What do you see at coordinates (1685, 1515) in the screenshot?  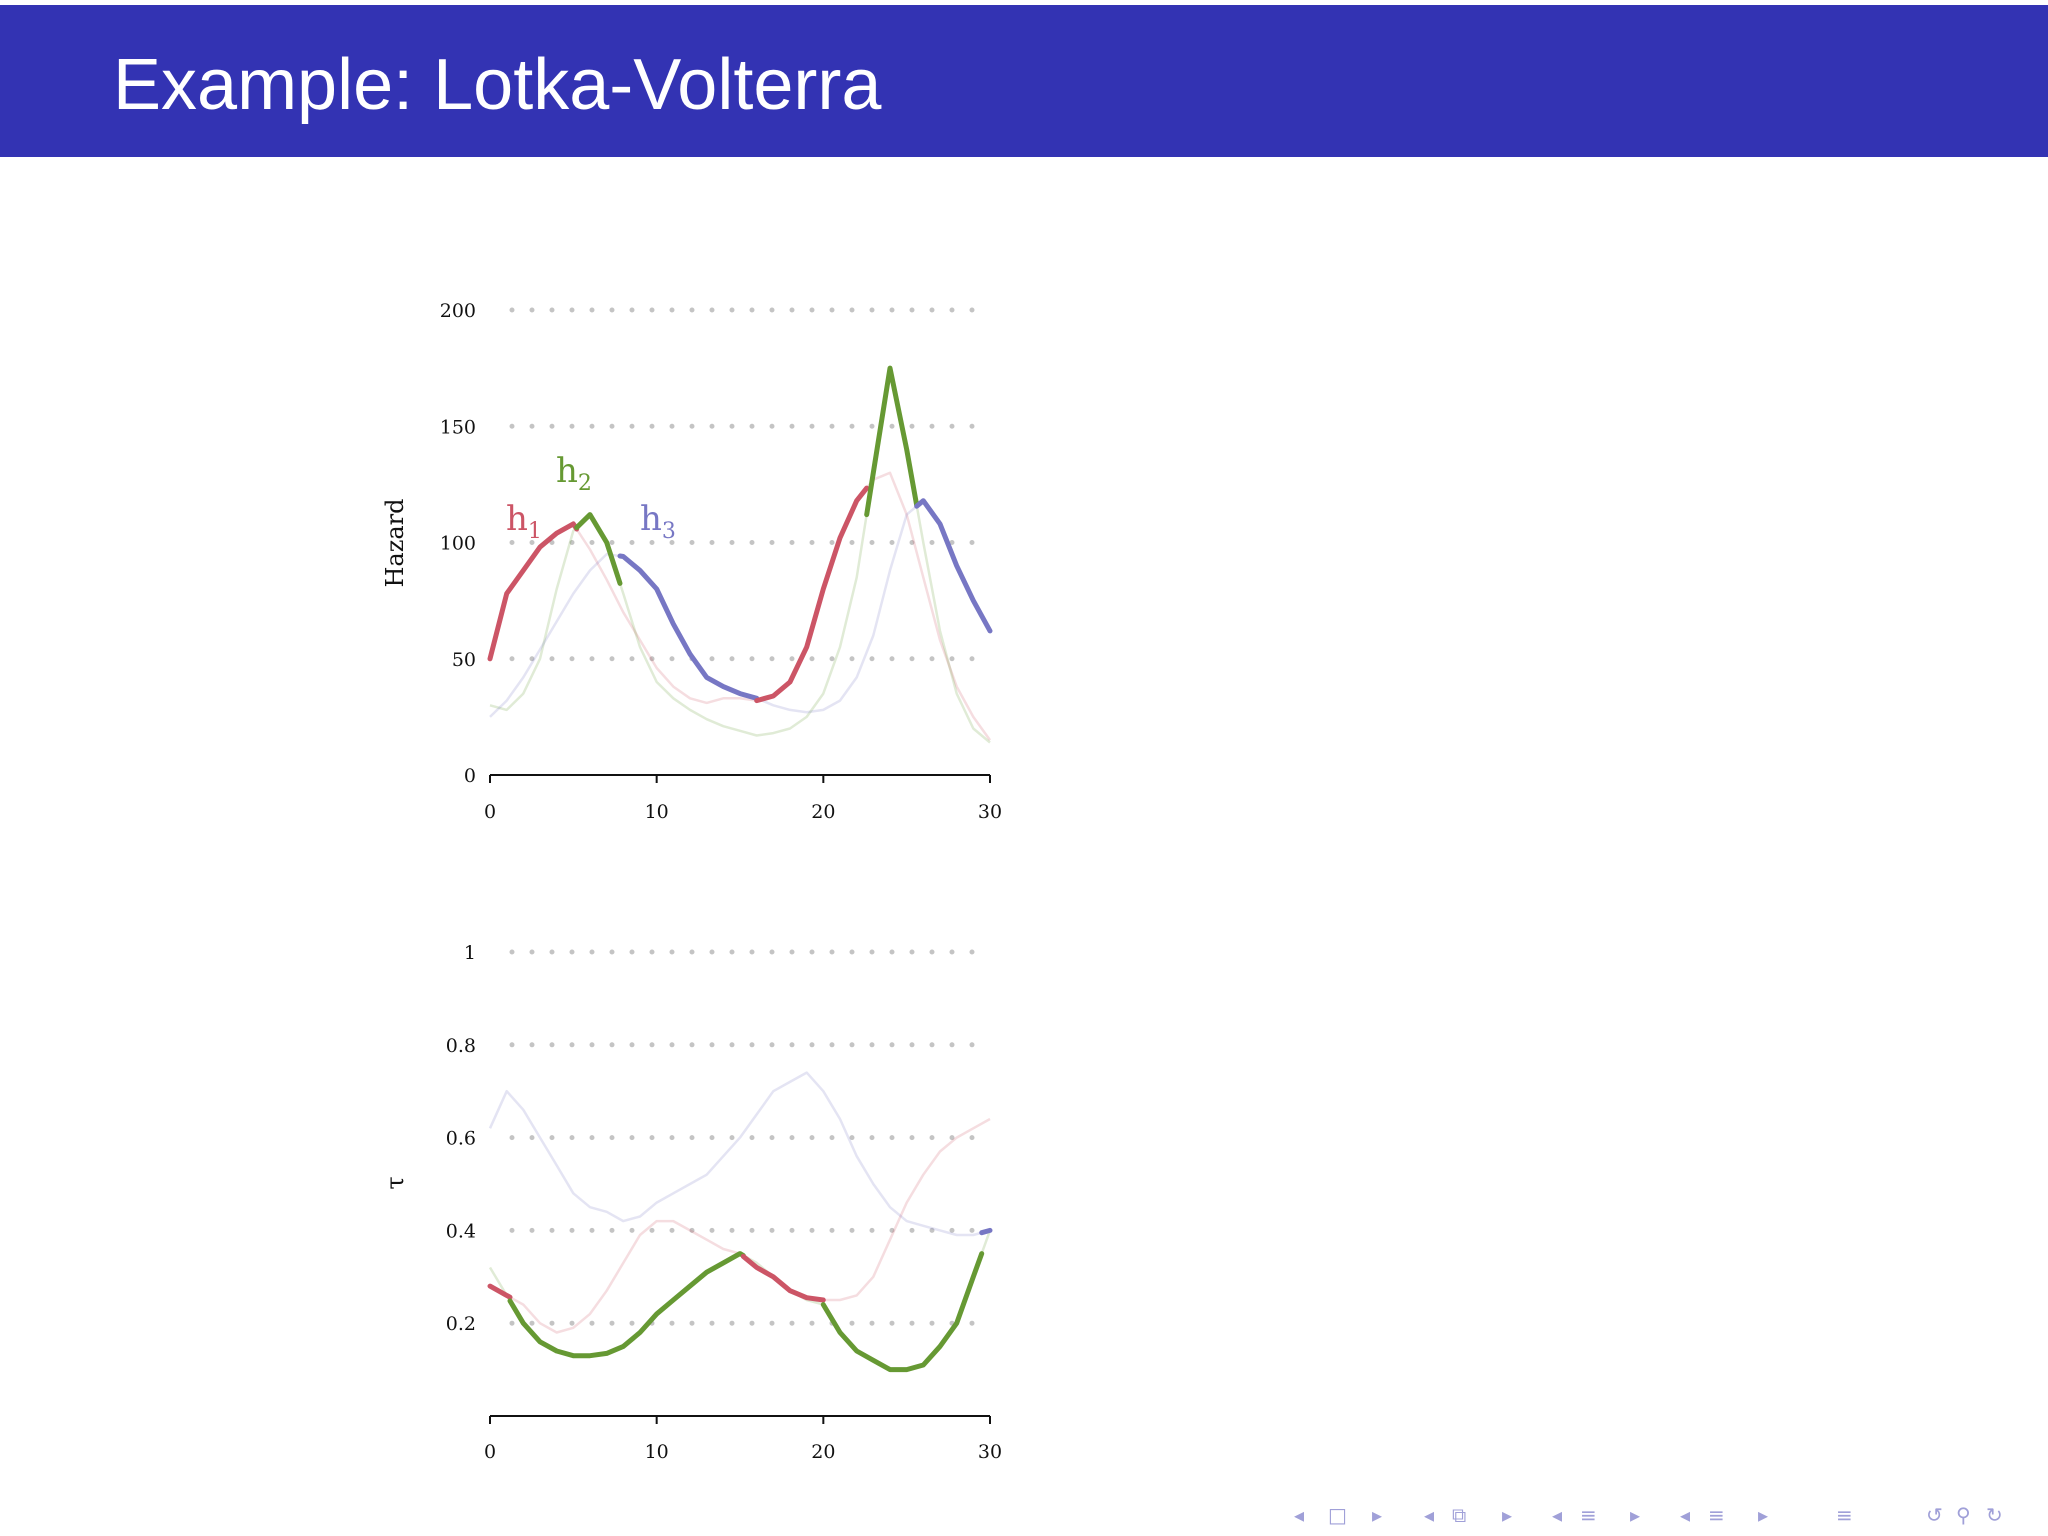 I see `nav-prev-section-icon: ◂` at bounding box center [1685, 1515].